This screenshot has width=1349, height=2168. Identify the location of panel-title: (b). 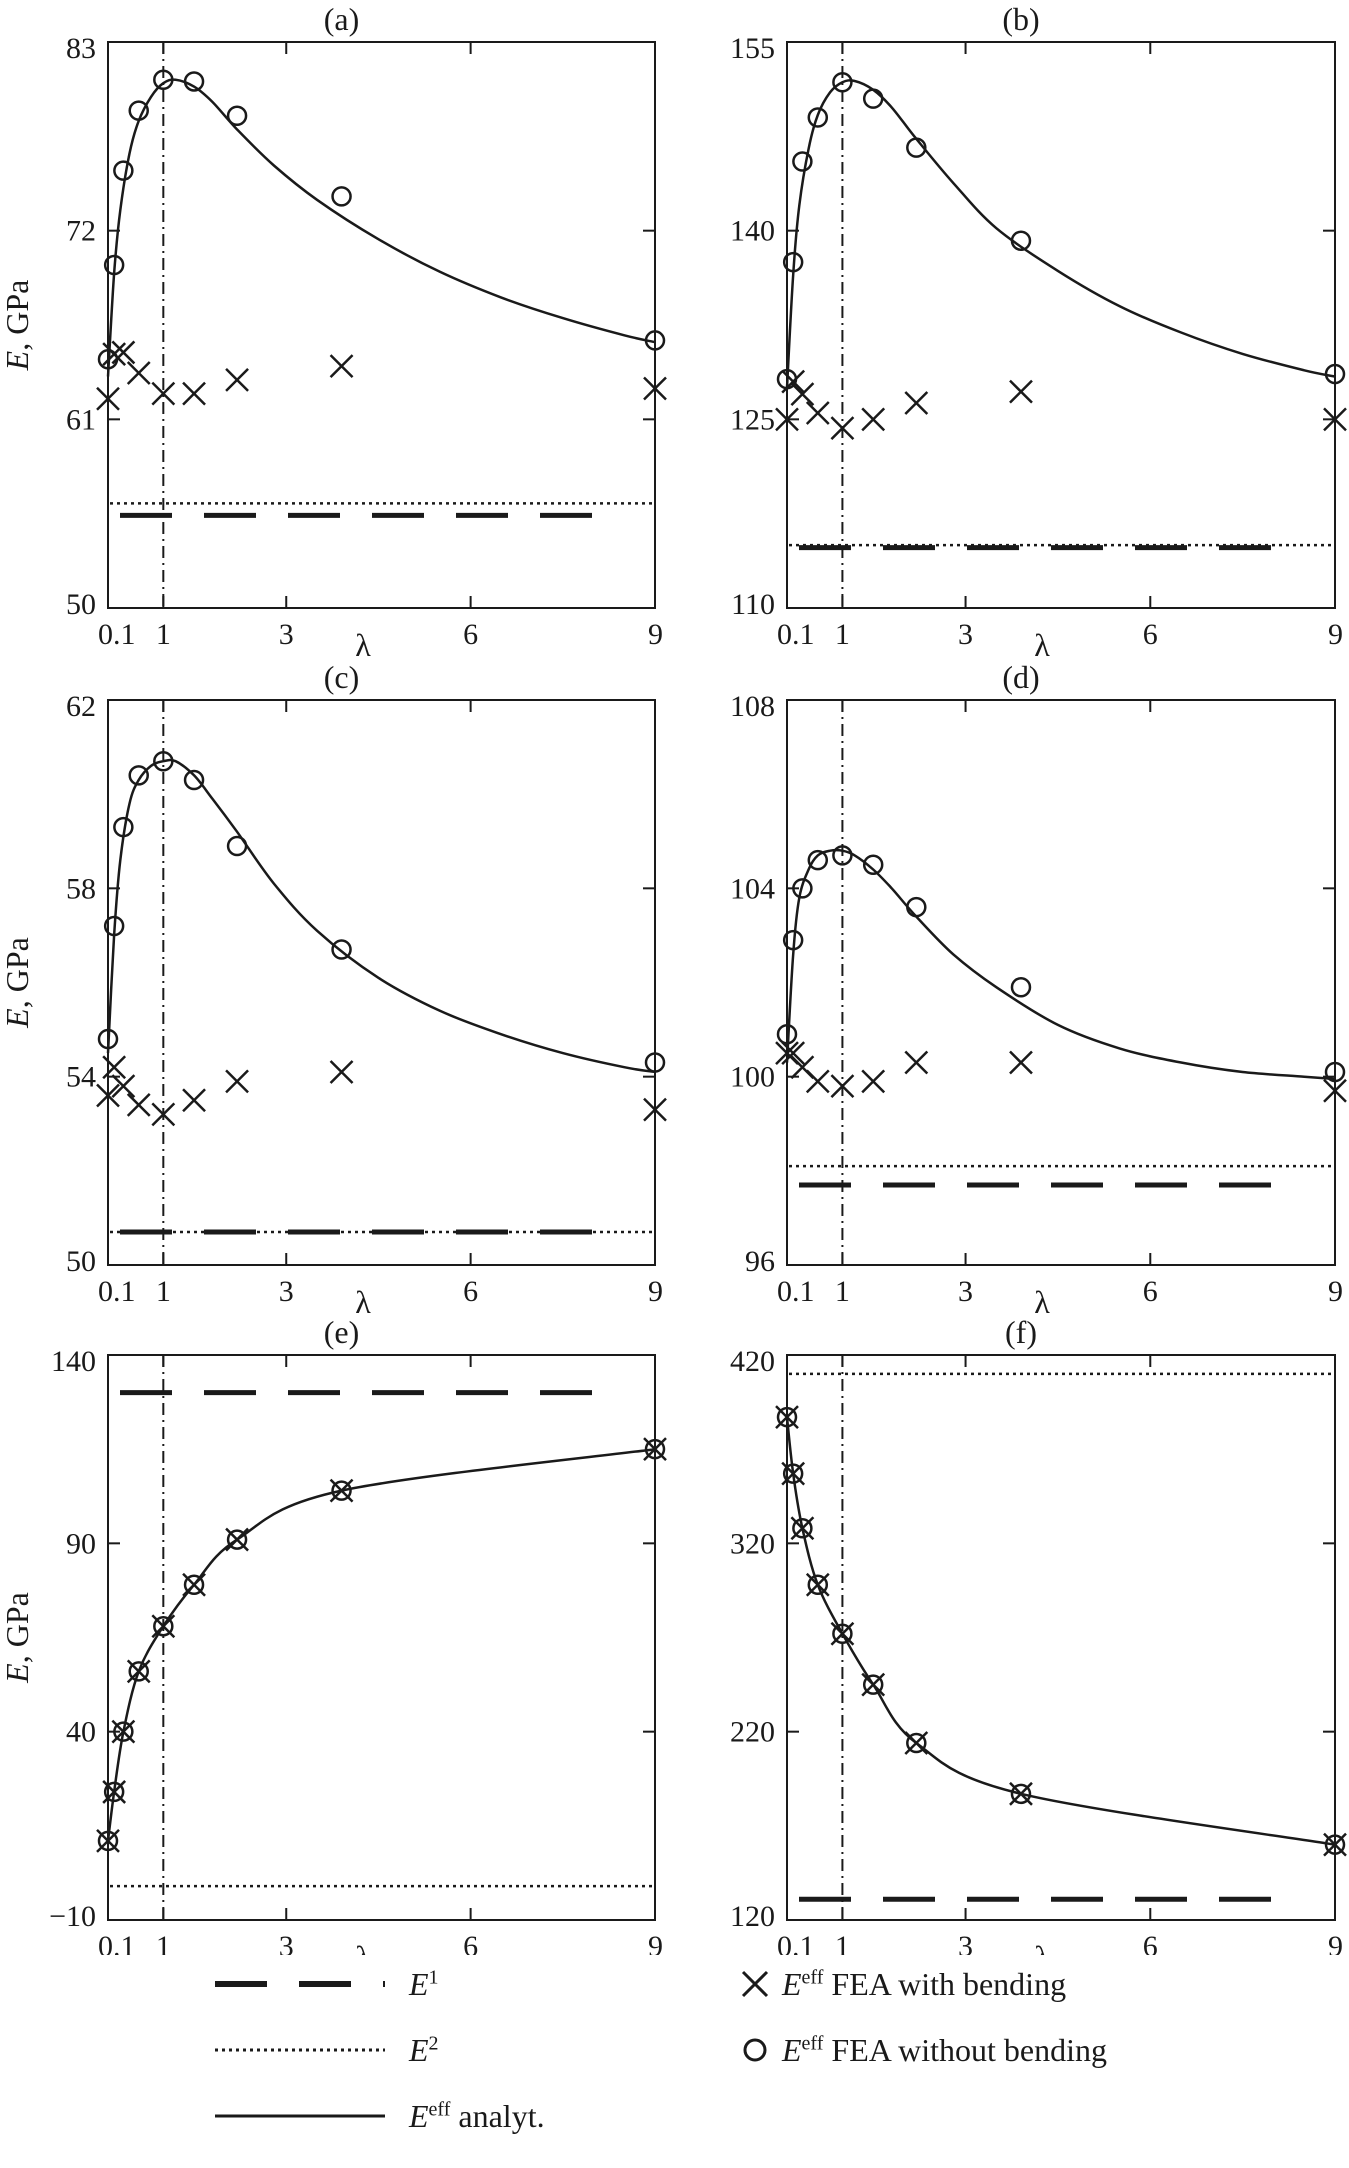
(1020, 19).